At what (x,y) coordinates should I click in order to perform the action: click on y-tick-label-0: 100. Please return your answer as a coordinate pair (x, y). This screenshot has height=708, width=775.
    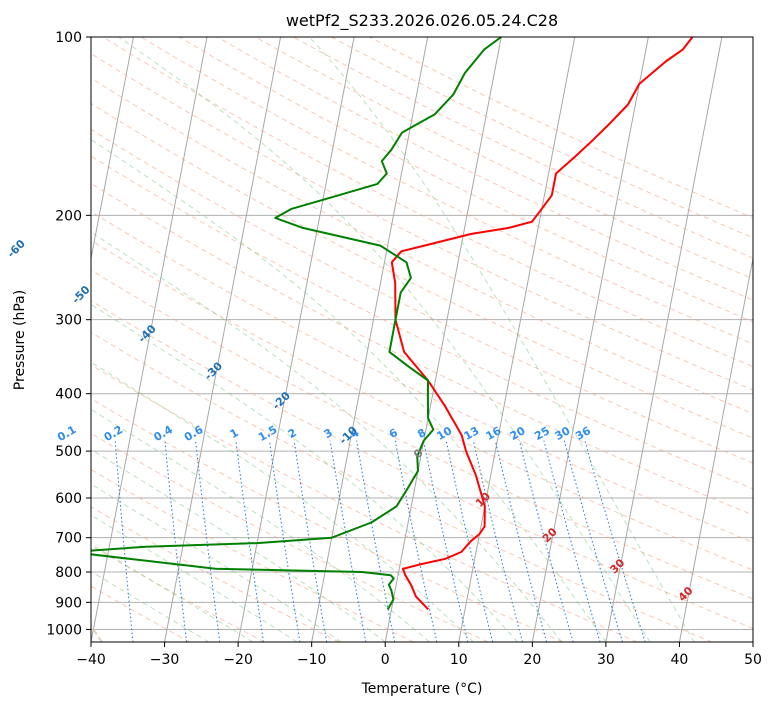
    Looking at the image, I should click on (68, 38).